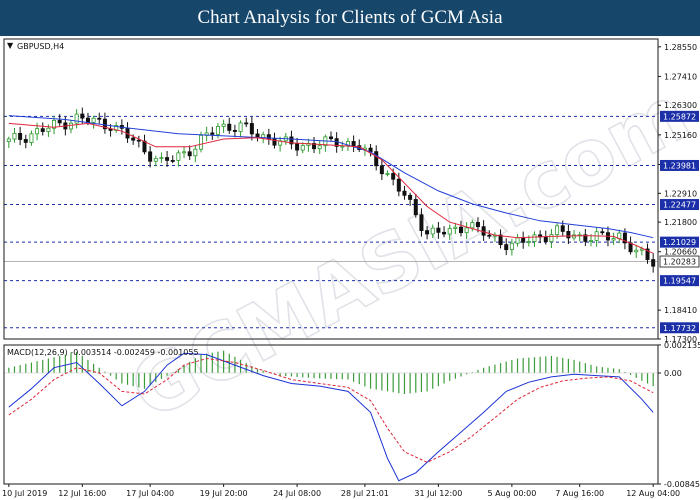 Image resolution: width=700 pixels, height=500 pixels. What do you see at coordinates (82, 493) in the screenshot?
I see `x-tick-label: 12 Jul 16:00` at bounding box center [82, 493].